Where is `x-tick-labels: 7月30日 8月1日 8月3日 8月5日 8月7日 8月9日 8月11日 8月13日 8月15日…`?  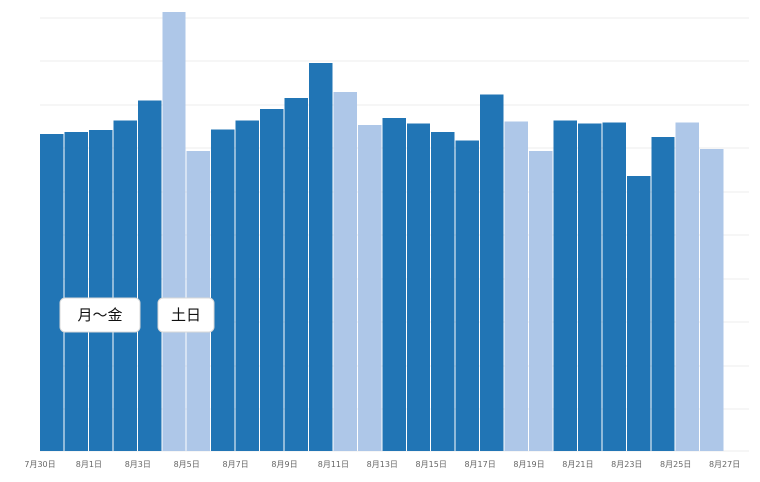 x-tick-labels: 7月30日 8月1日 8月3日 8月5日 8月7日 8月9日 8月11日 8月13日 8月15日… is located at coordinates (382, 464).